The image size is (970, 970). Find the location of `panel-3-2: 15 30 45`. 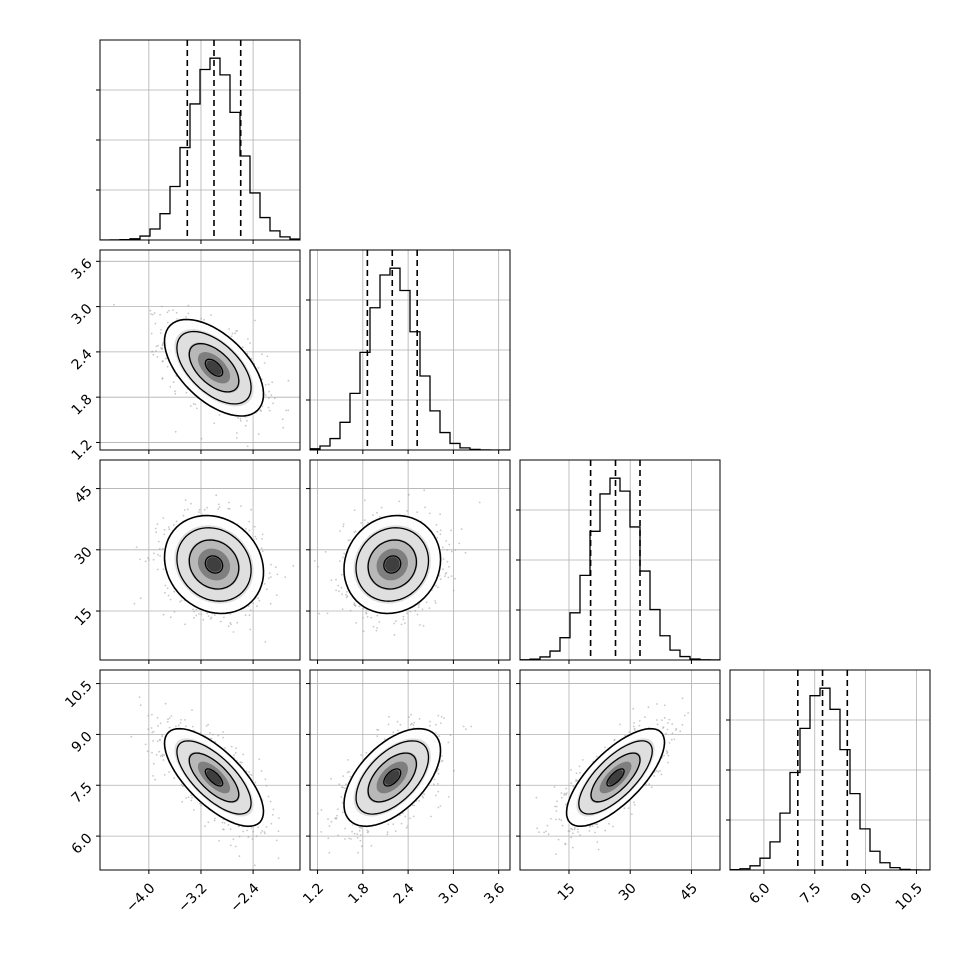

panel-3-2: 15 30 45 is located at coordinates (618, 786).